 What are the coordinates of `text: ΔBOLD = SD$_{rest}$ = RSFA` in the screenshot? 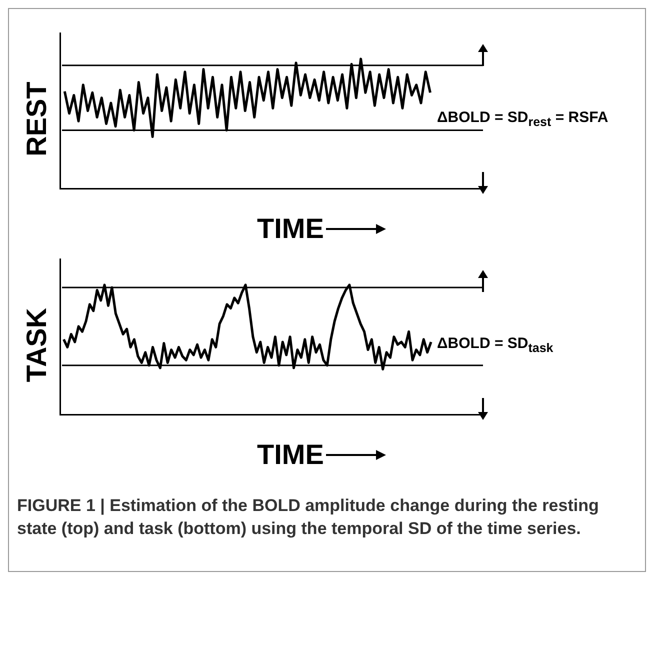 It's located at (522, 119).